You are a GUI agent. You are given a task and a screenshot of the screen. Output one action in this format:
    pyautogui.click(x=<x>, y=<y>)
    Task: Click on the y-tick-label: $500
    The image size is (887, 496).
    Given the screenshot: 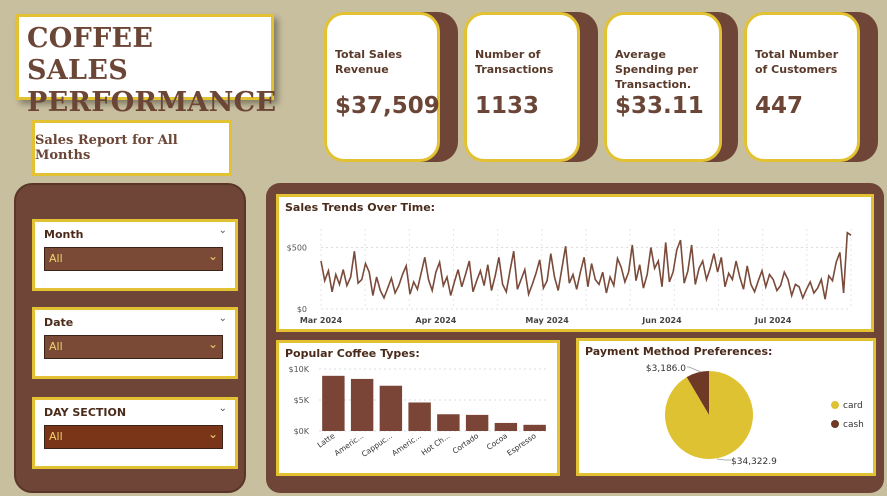 What is the action you would take?
    pyautogui.click(x=297, y=247)
    